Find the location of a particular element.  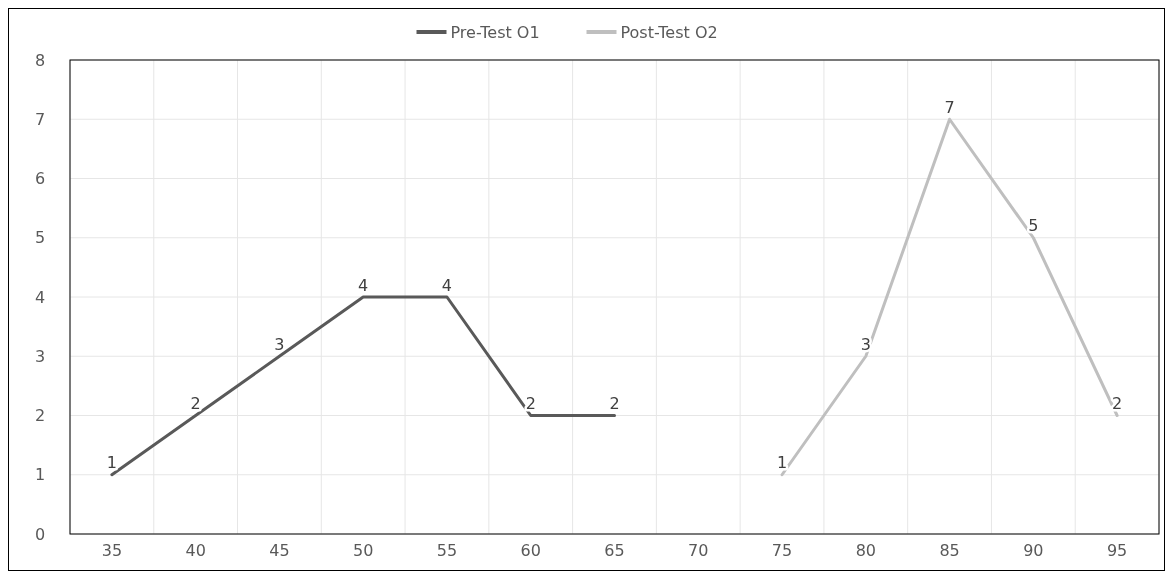

y-tick-label: 1 is located at coordinates (40, 475).